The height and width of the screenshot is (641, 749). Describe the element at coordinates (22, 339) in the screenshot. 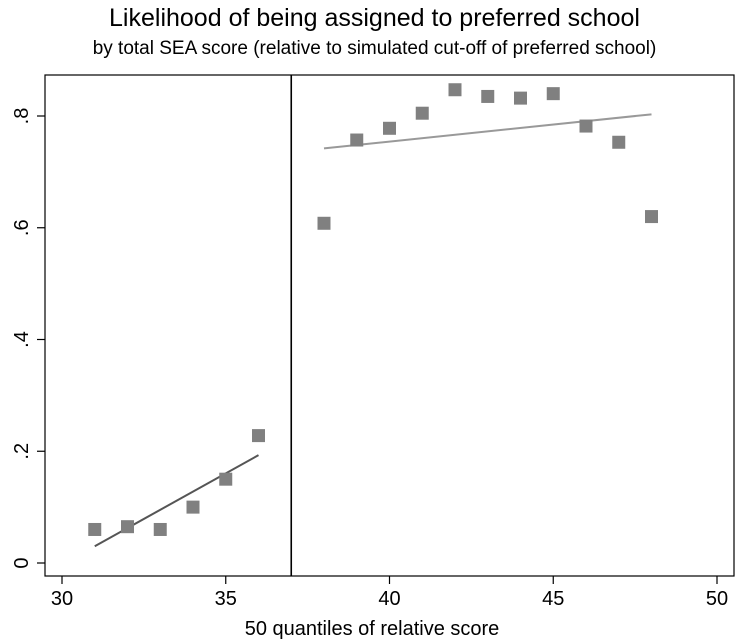

I see `y-tick-label: .4` at that location.